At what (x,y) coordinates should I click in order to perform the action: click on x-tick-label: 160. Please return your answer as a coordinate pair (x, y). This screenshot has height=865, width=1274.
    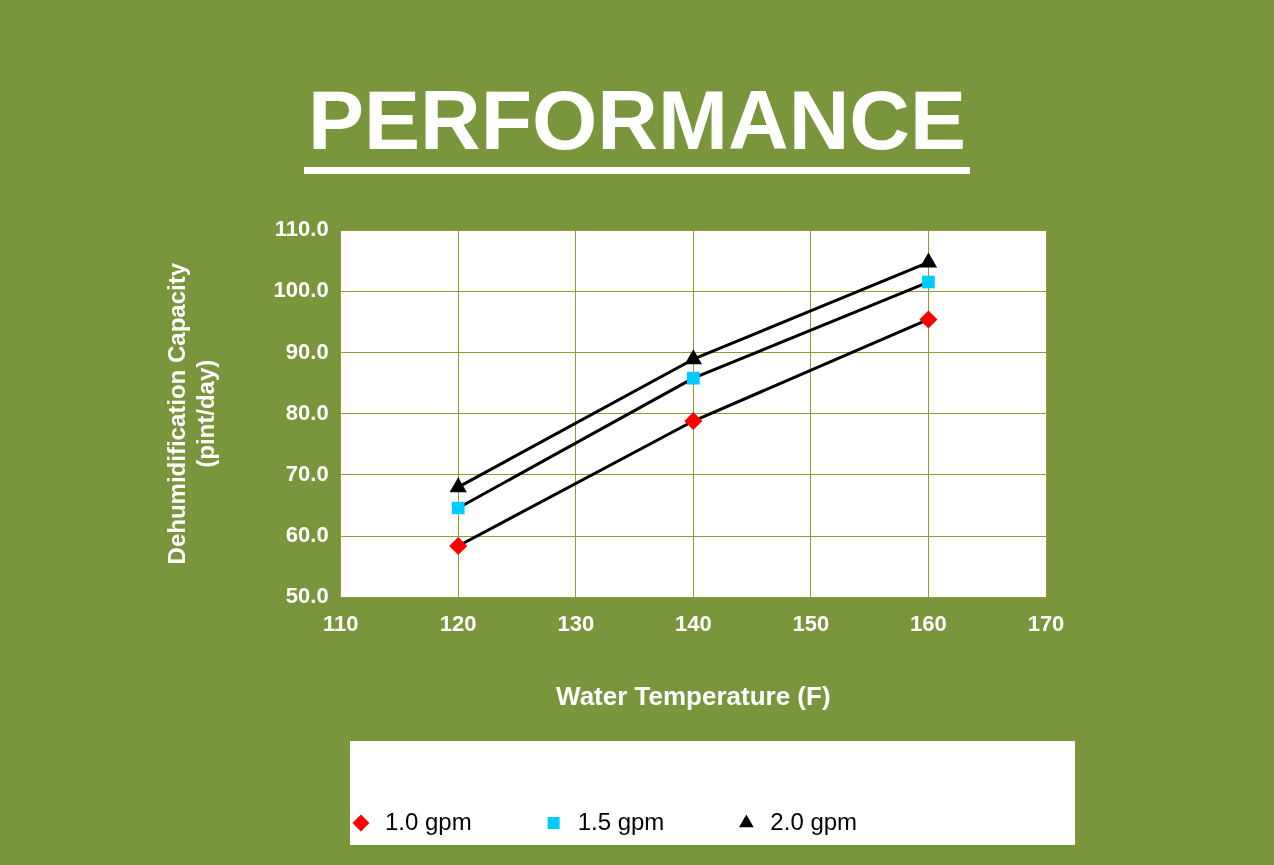
    Looking at the image, I should click on (928, 623).